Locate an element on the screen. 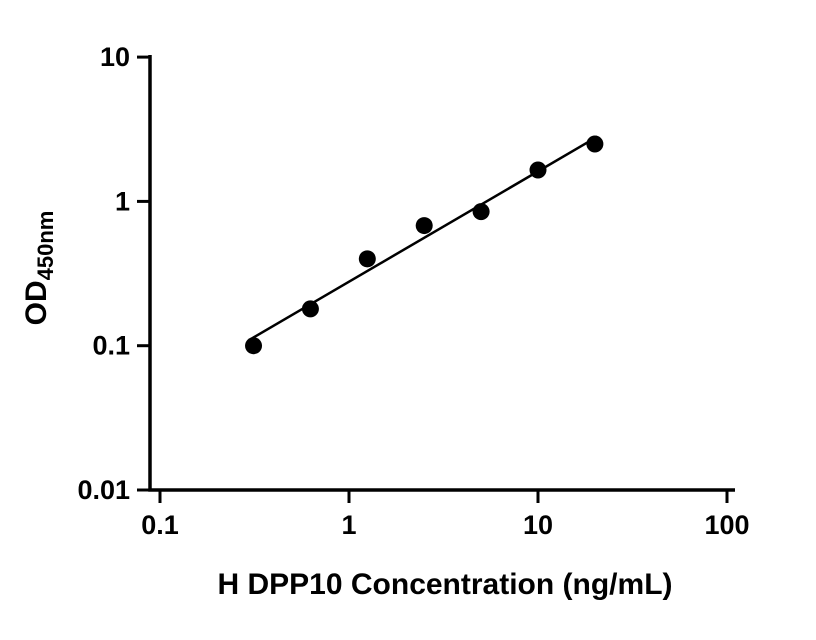 The image size is (816, 640). y-tick-label: 0.1 is located at coordinates (111, 346).